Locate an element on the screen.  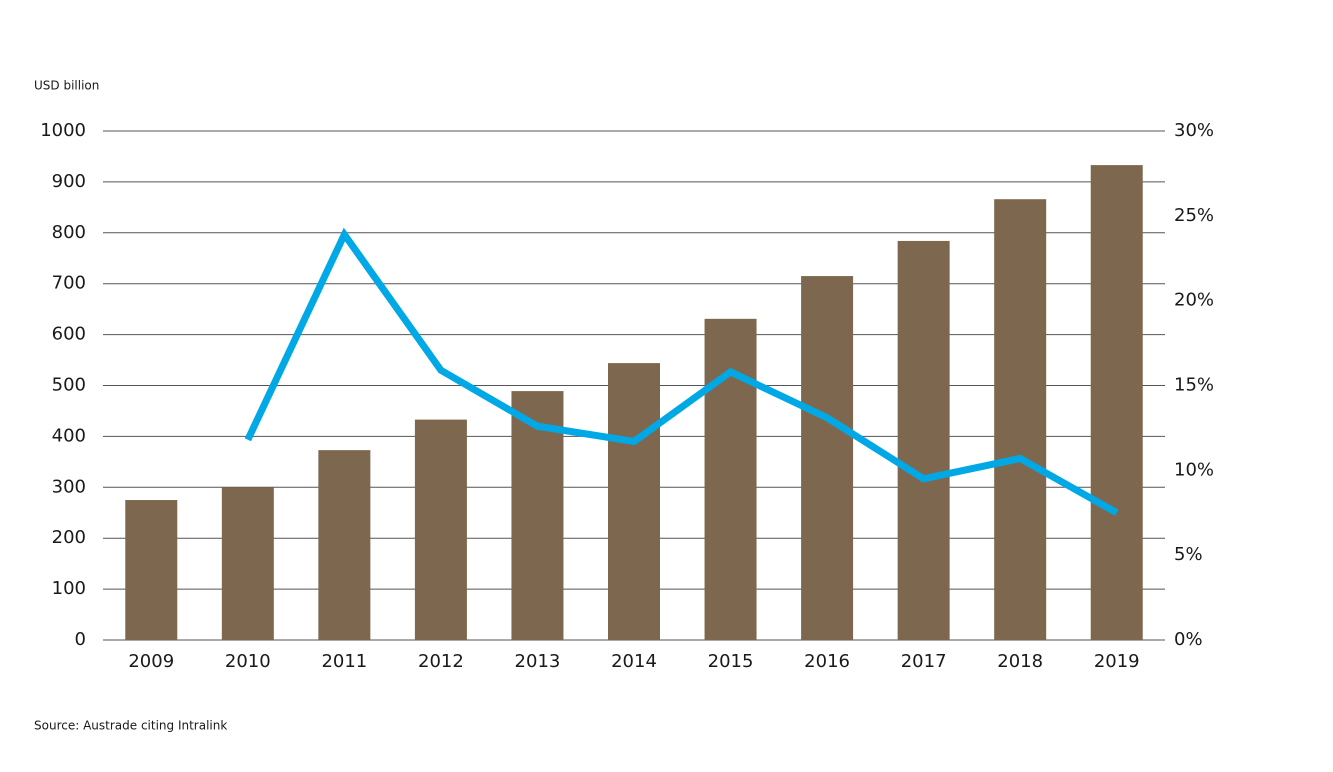
y-tick-label: 300 is located at coordinates (69, 486).